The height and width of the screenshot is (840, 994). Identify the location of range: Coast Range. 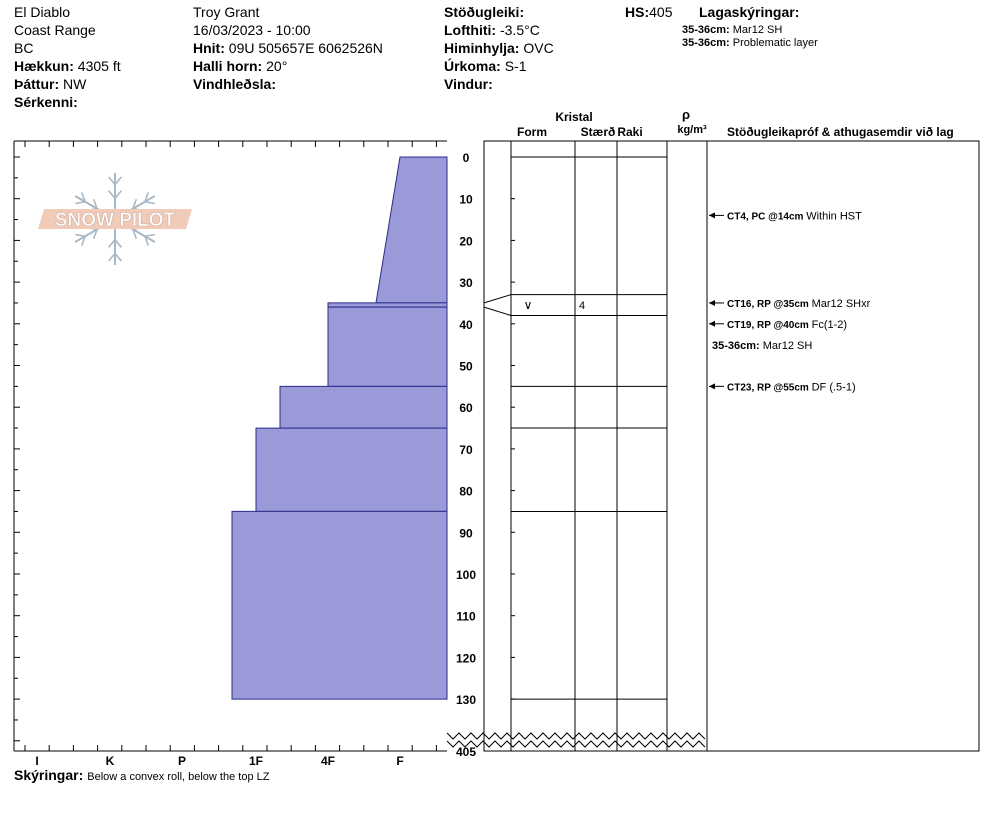
(55, 30).